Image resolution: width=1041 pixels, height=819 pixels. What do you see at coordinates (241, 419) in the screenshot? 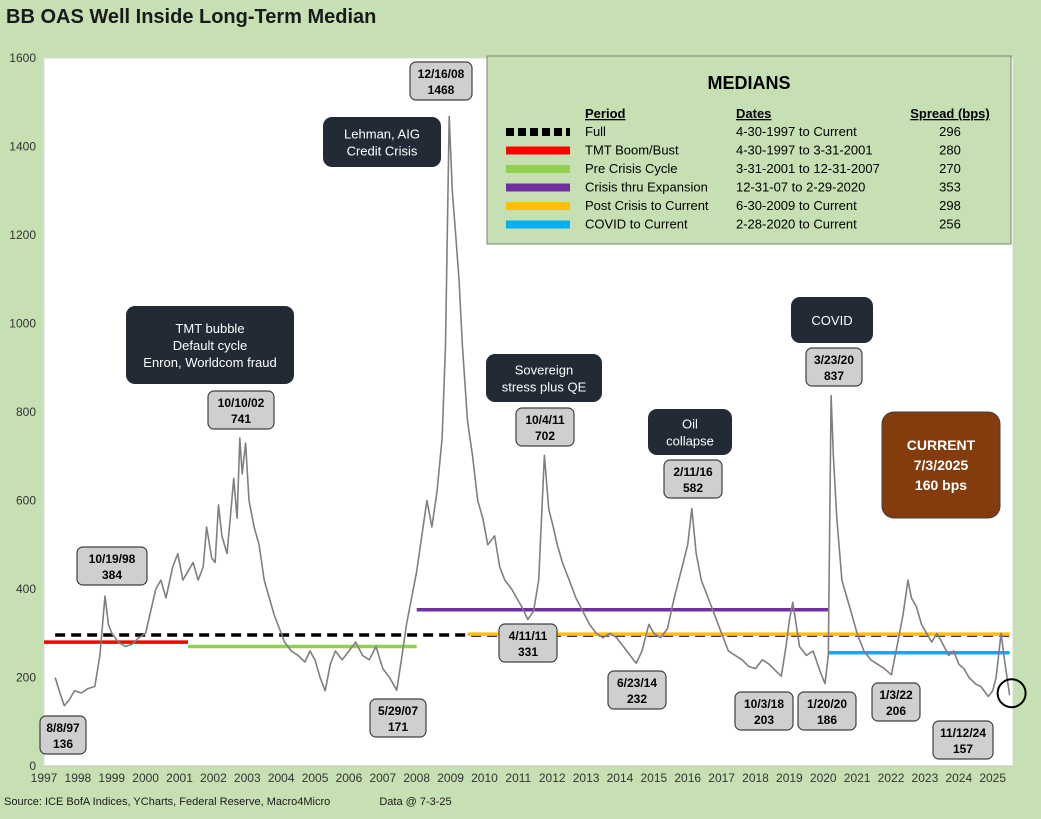
I see `point-label-value: 741` at bounding box center [241, 419].